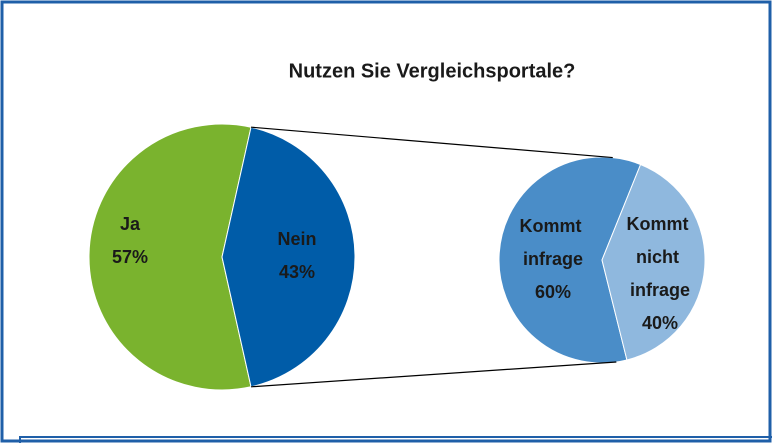 The height and width of the screenshot is (443, 772). Describe the element at coordinates (130, 257) in the screenshot. I see `slice-value-label: 57%` at that location.